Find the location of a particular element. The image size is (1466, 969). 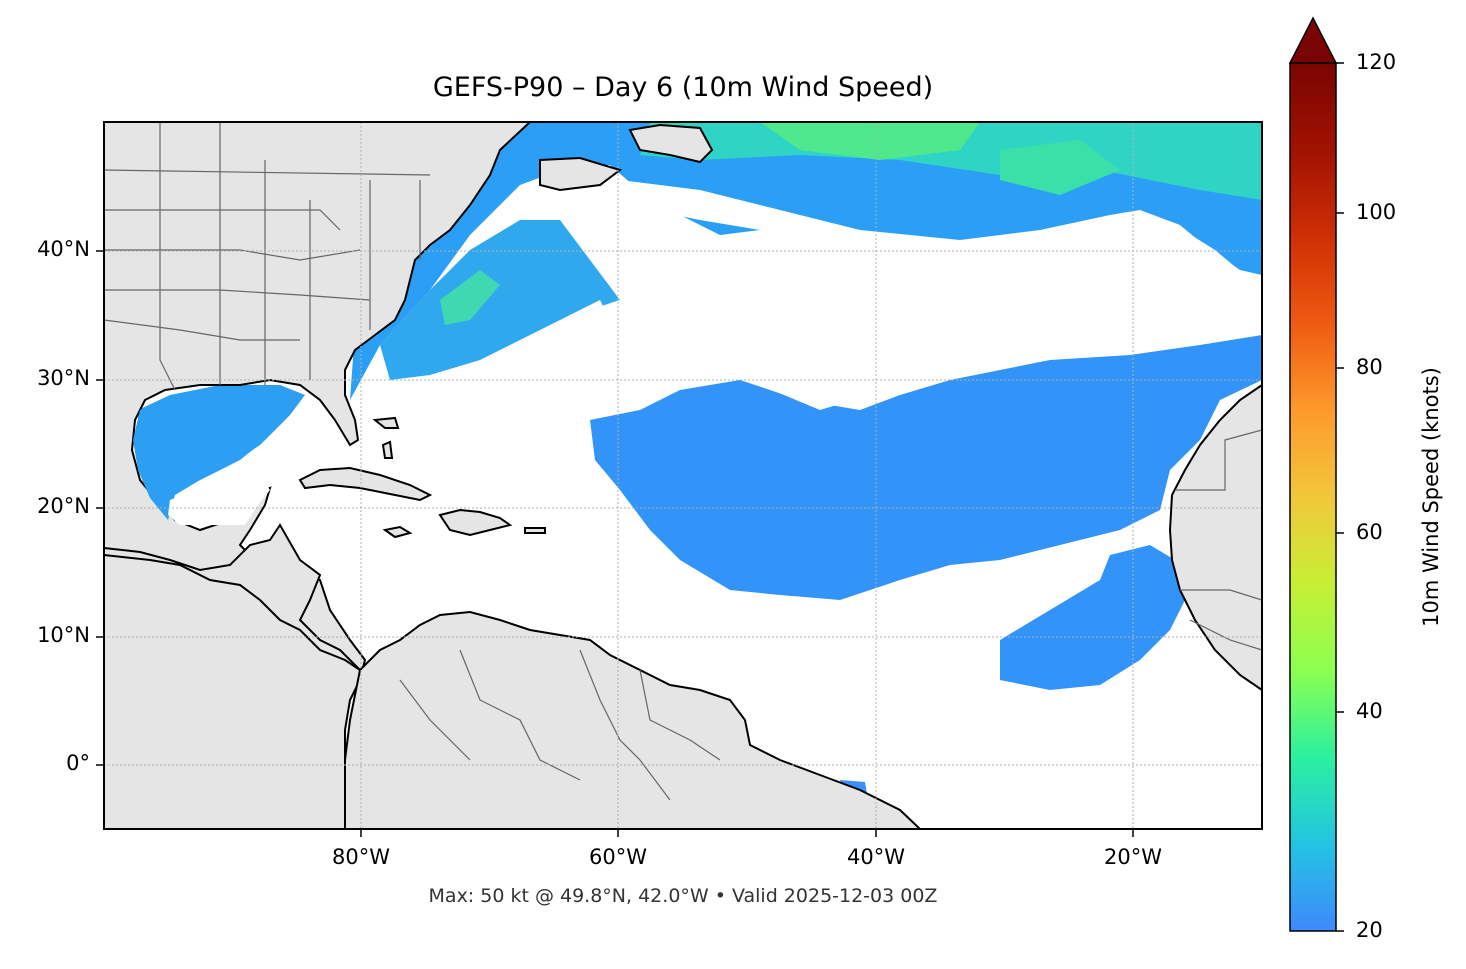

colorbar-tick-80: 80 is located at coordinates (1369, 367).